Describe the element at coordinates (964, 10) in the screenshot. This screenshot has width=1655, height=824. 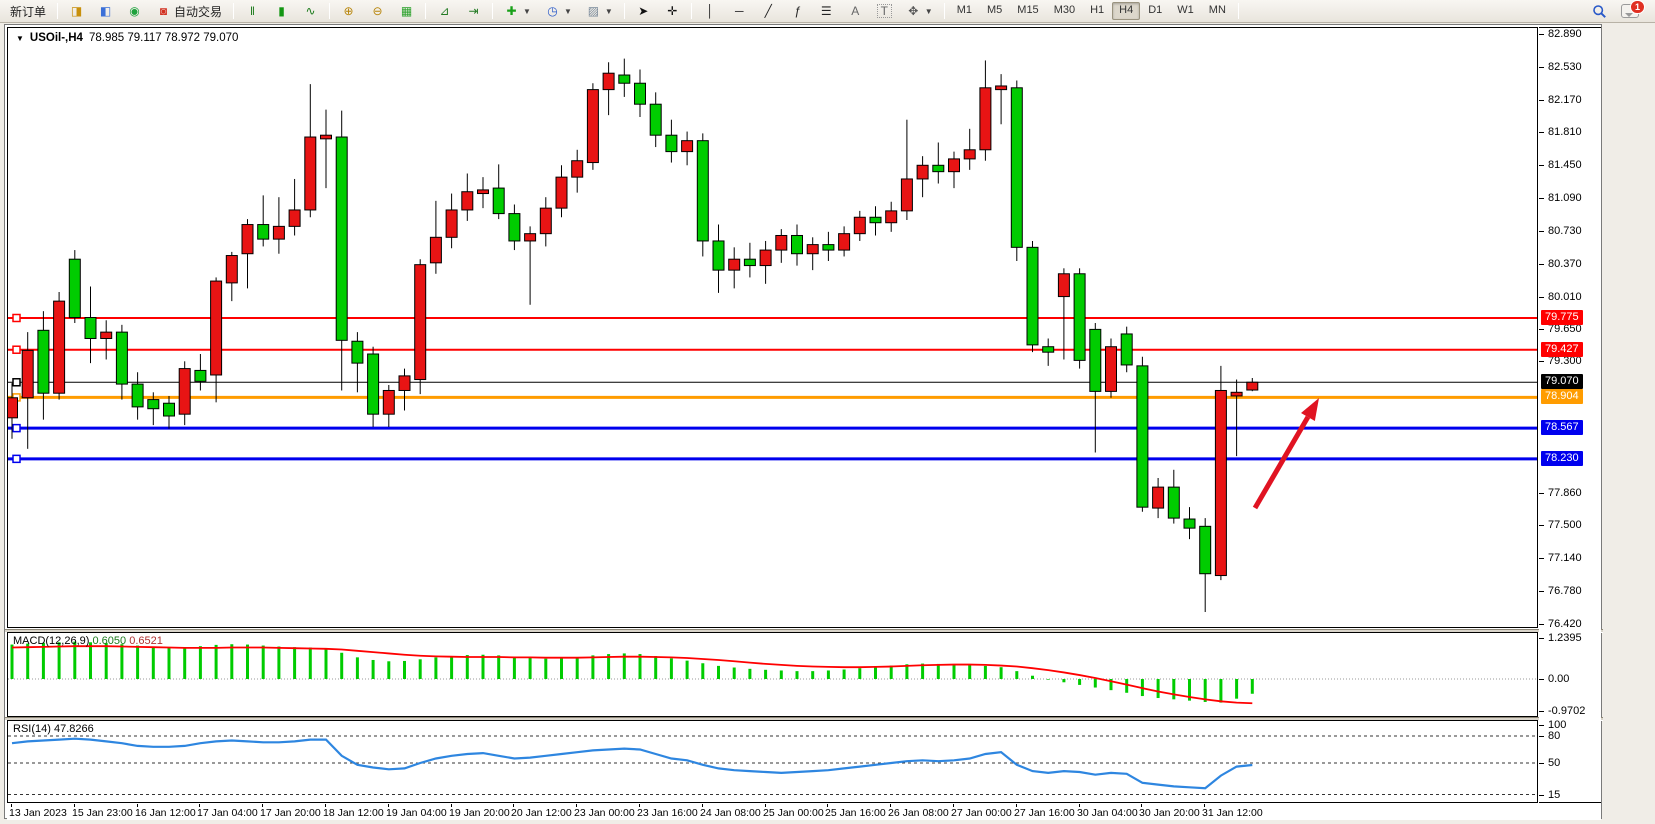
I see `timeframe-m1: M1` at that location.